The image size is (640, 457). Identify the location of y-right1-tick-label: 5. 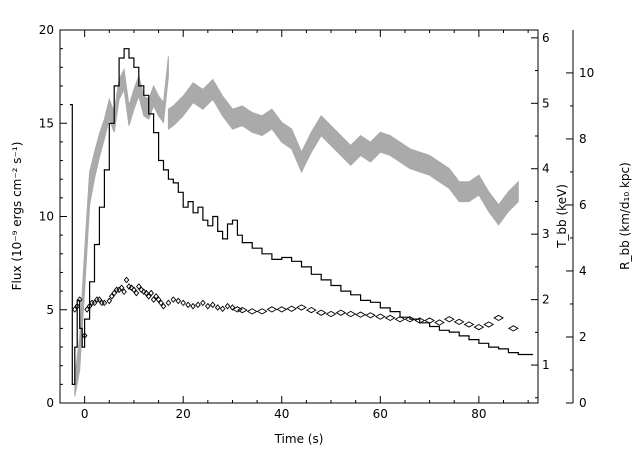
(546, 103).